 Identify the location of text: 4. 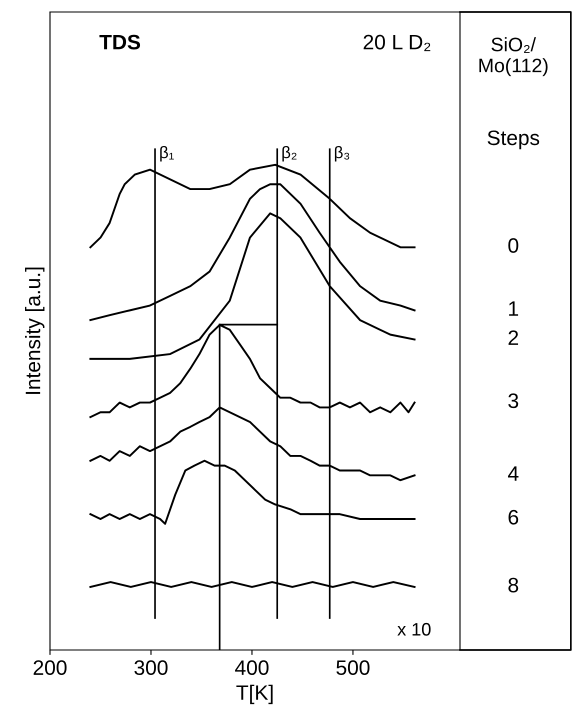
(513, 473).